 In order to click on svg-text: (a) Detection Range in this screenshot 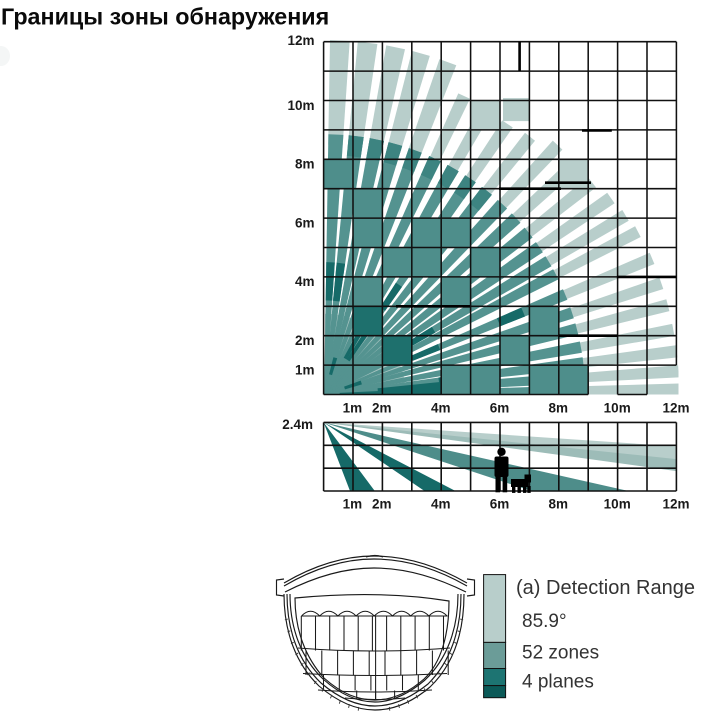, I will do `click(605, 588)`.